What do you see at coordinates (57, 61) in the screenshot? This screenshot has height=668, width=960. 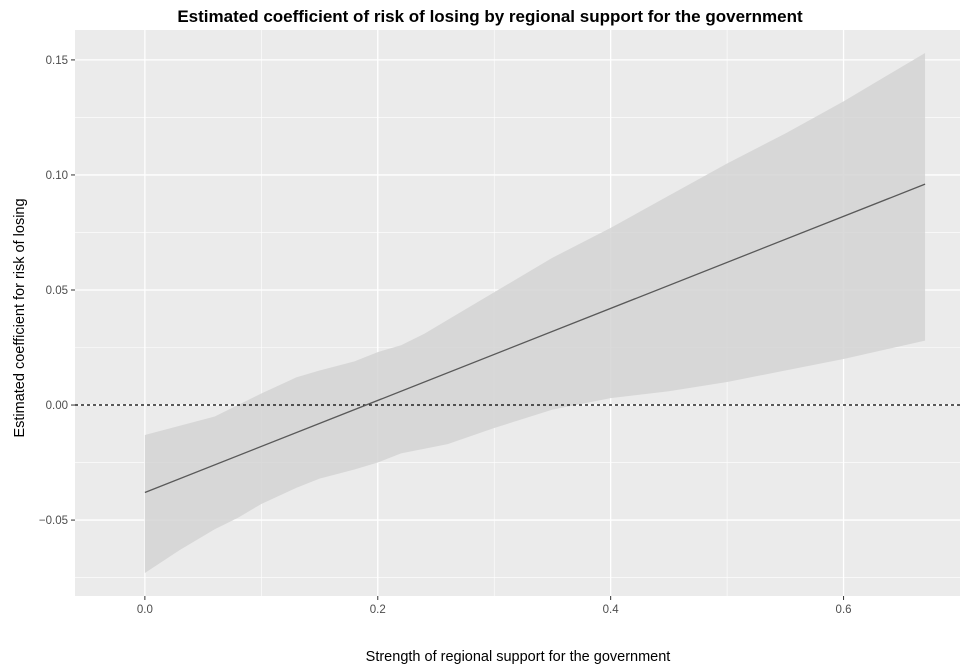 I see `y-tick-label: 0.15` at bounding box center [57, 61].